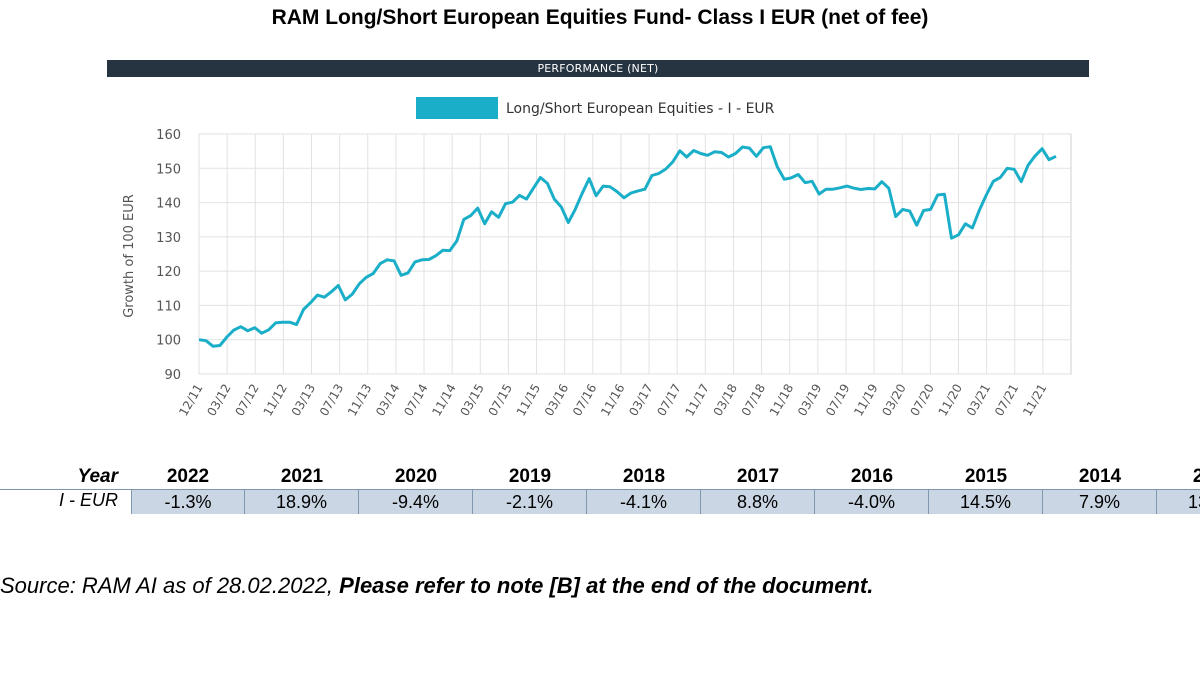 The width and height of the screenshot is (1200, 680). What do you see at coordinates (218, 400) in the screenshot?
I see `x-tick-label: 03/12` at bounding box center [218, 400].